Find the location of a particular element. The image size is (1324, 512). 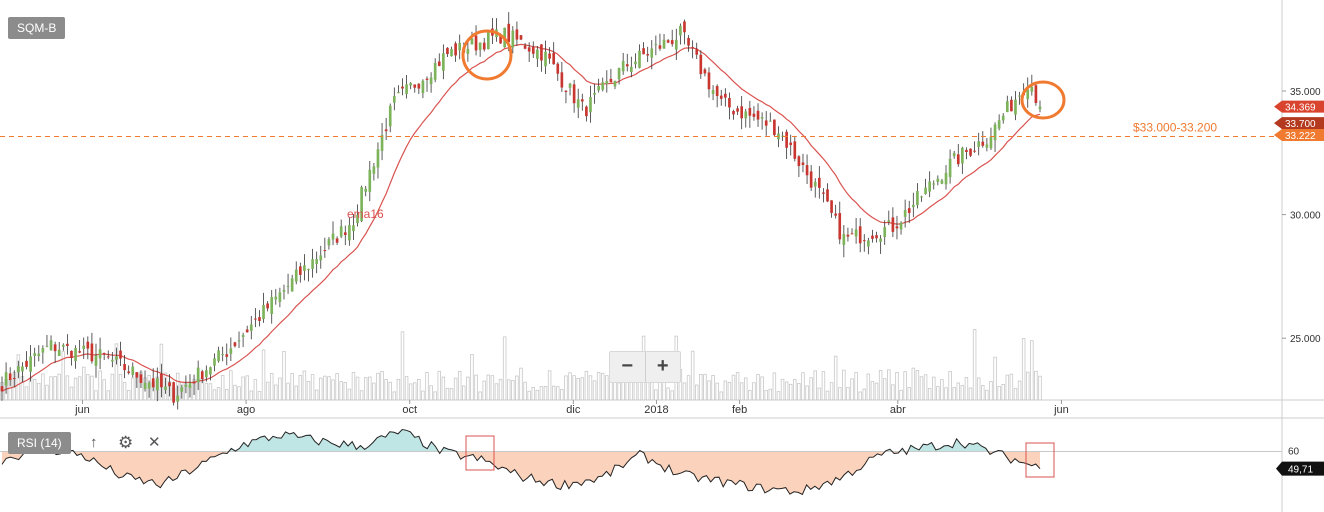

rsi-fill-above is located at coordinates (514, 440).